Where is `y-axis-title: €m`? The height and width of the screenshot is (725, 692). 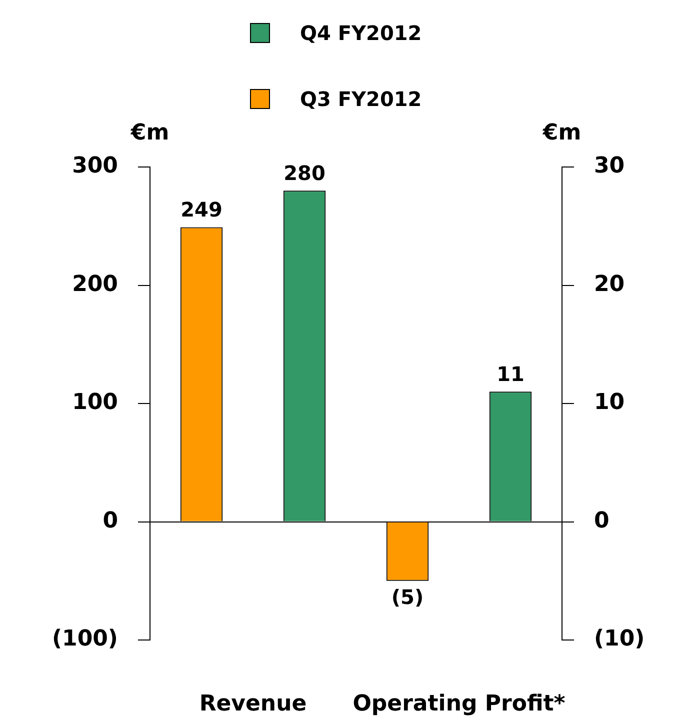
y-axis-title: €m is located at coordinates (150, 133).